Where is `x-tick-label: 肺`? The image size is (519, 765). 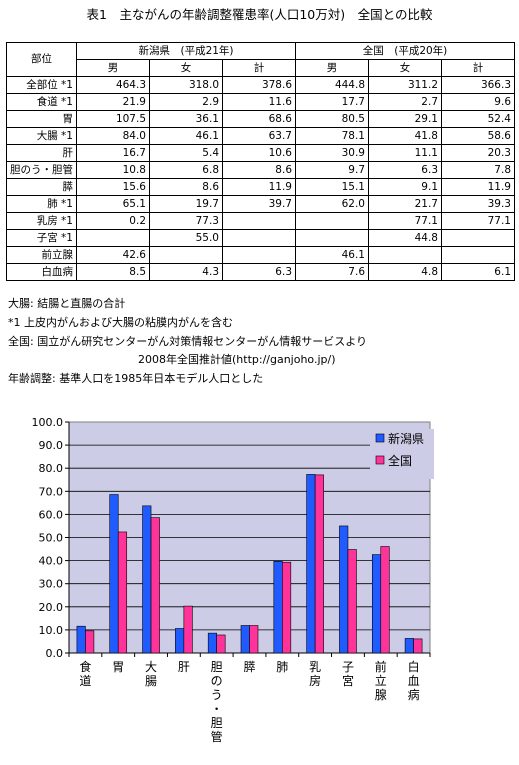 x-tick-label: 肺 is located at coordinates (282, 667).